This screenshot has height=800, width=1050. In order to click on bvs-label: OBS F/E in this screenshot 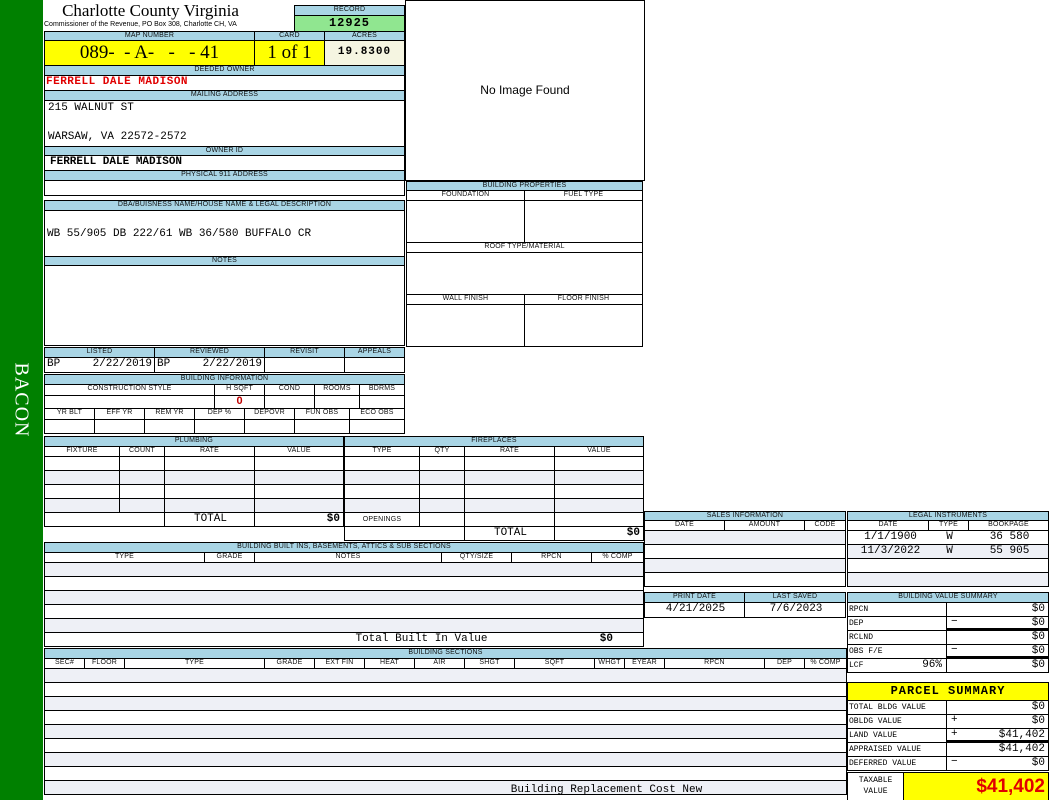, I will do `click(897, 651)`.